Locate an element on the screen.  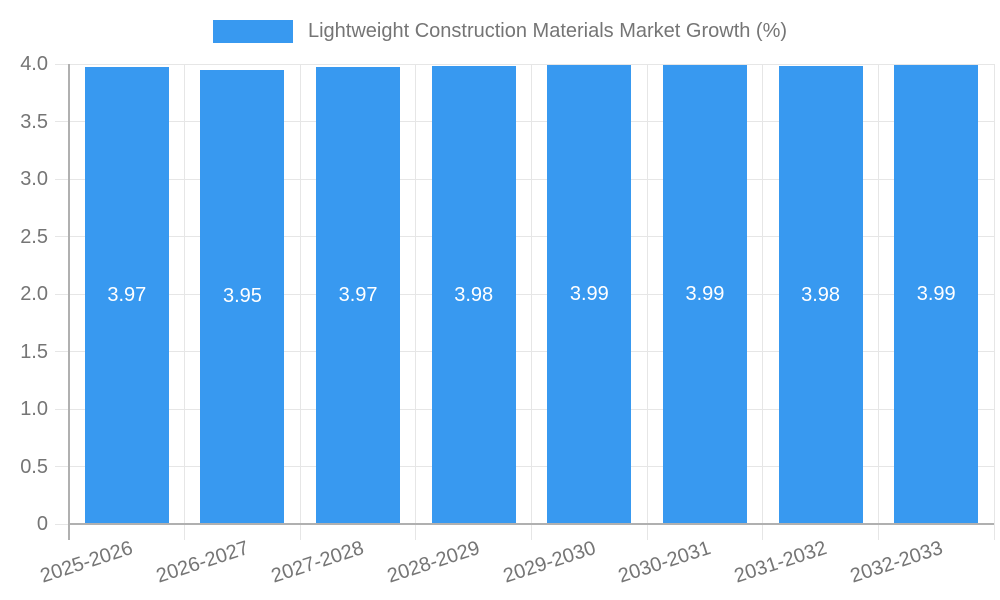
bar-value-label: 3.95 is located at coordinates (242, 296).